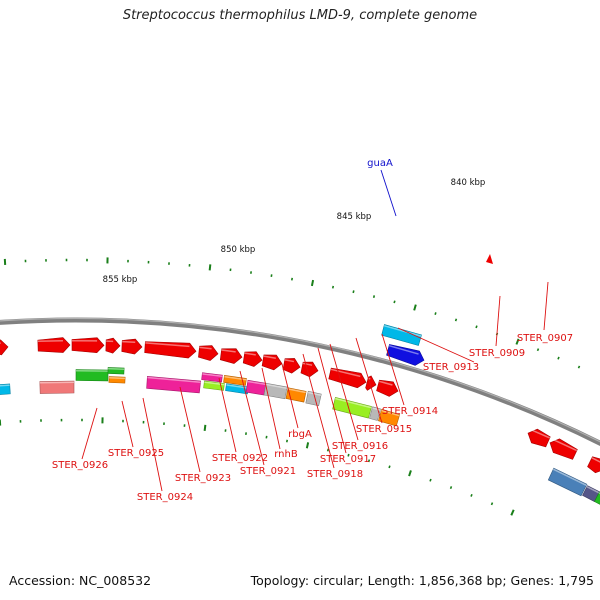 The image size is (600, 600). What do you see at coordinates (335, 474) in the screenshot?
I see `gene-label: STER_0918` at bounding box center [335, 474].